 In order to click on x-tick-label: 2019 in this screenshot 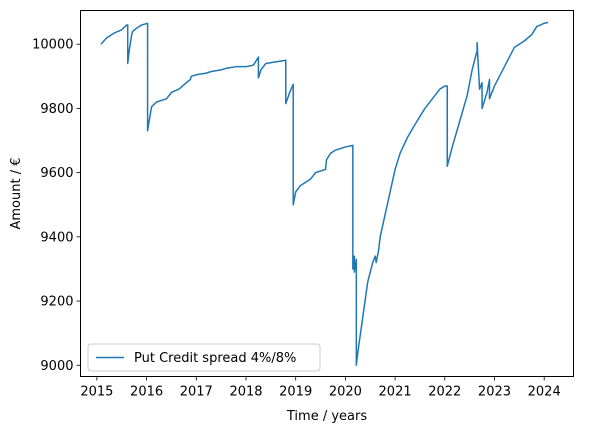, I will do `click(295, 392)`.